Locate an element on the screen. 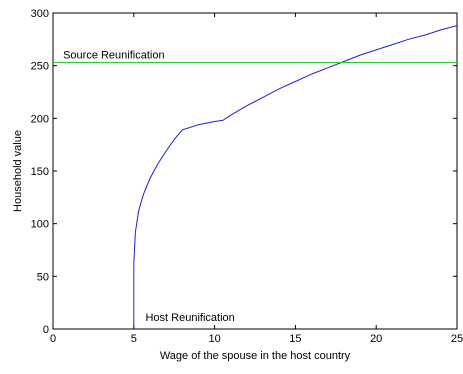 Image resolution: width=463 pixels, height=374 pixels. x-tick-label: 5 is located at coordinates (134, 339).